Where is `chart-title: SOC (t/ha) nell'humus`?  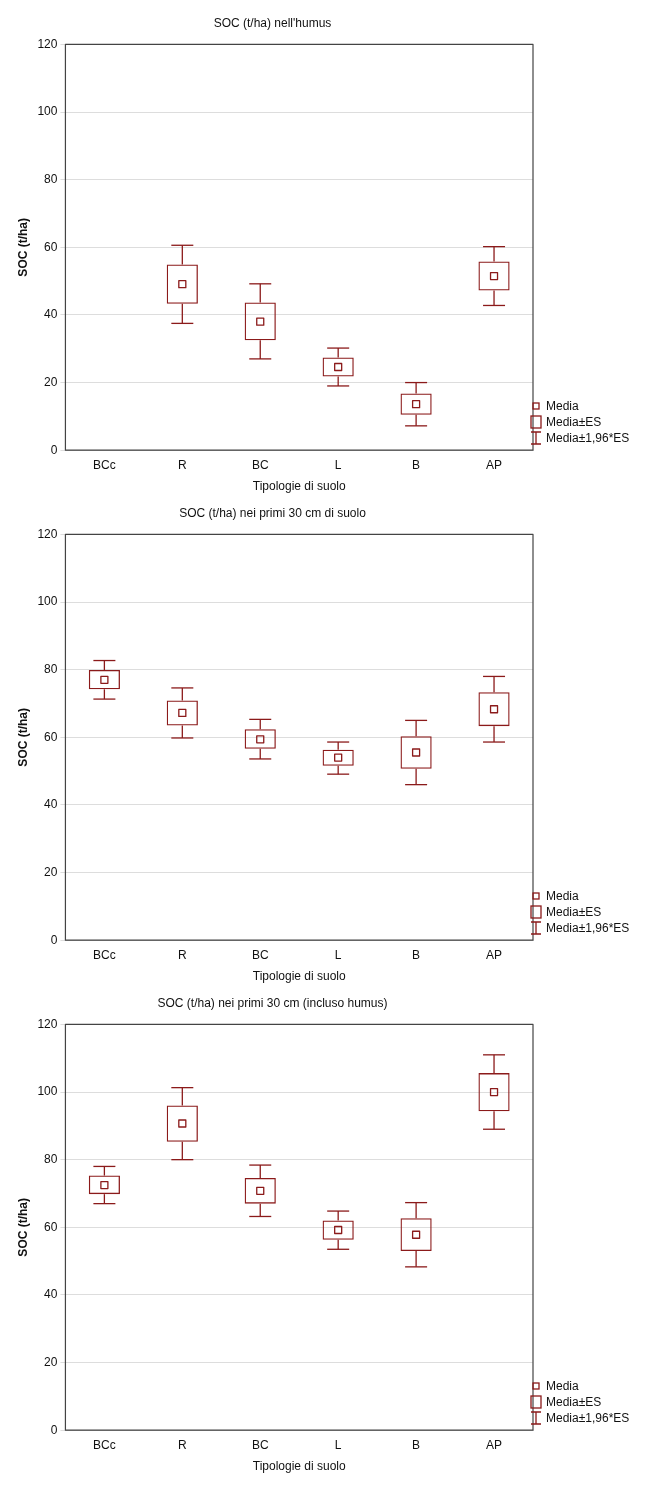
chart-title: SOC (t/ha) nell'humus is located at coordinates (272, 22).